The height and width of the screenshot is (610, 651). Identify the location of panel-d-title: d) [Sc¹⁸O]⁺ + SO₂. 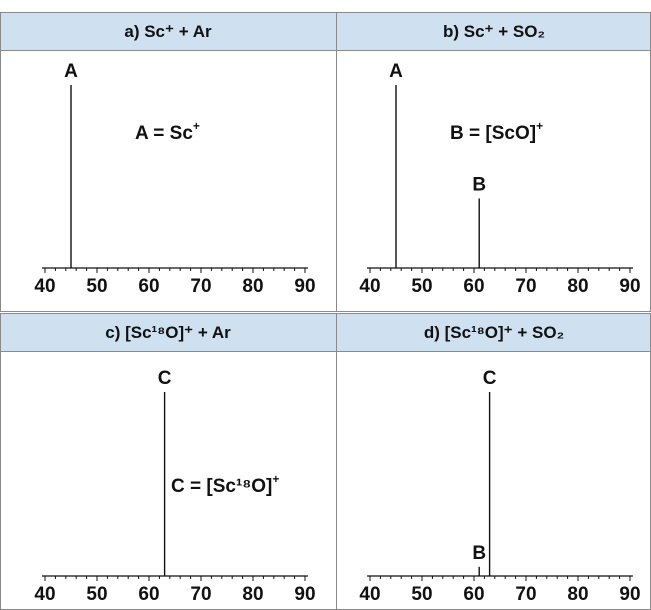
(494, 332).